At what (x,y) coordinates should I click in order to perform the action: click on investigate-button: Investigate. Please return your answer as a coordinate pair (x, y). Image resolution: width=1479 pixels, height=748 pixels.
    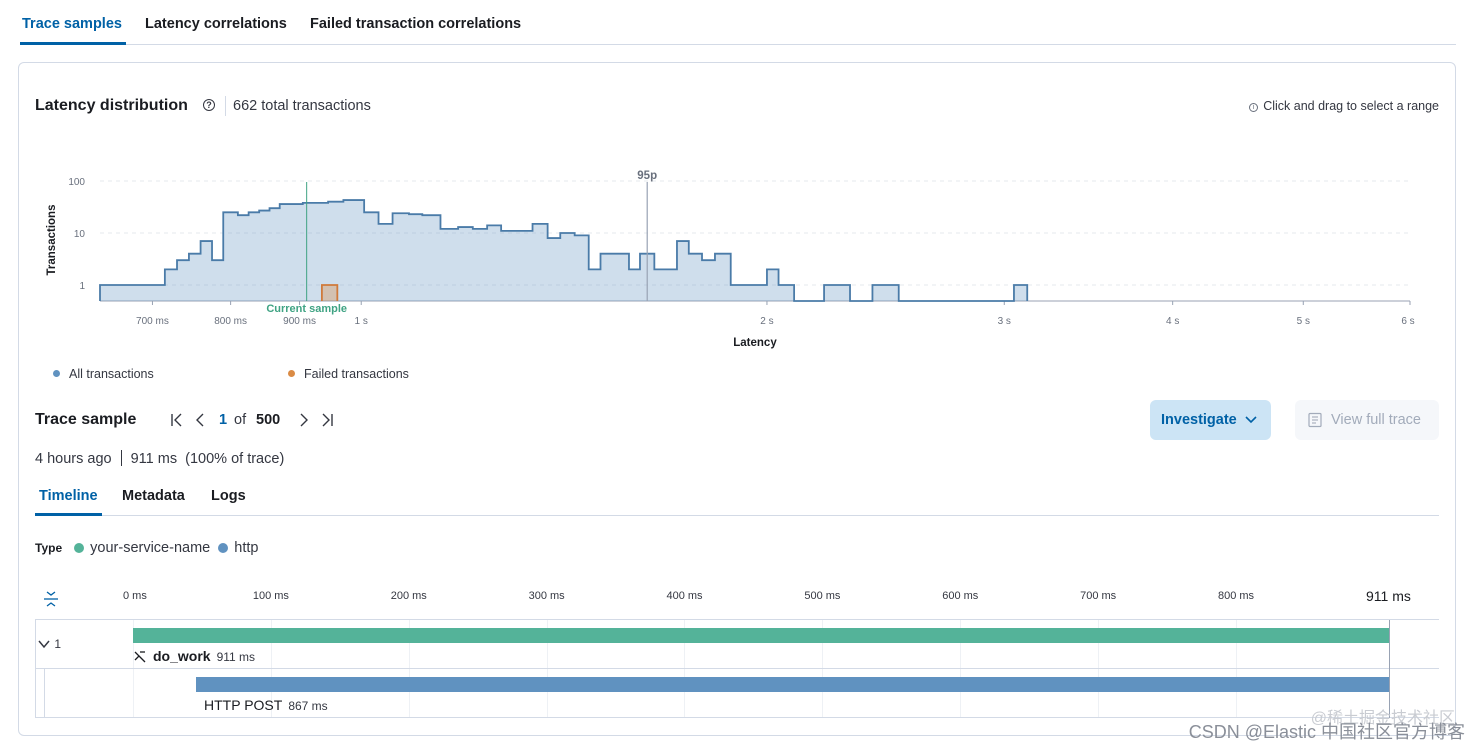
    Looking at the image, I should click on (1210, 420).